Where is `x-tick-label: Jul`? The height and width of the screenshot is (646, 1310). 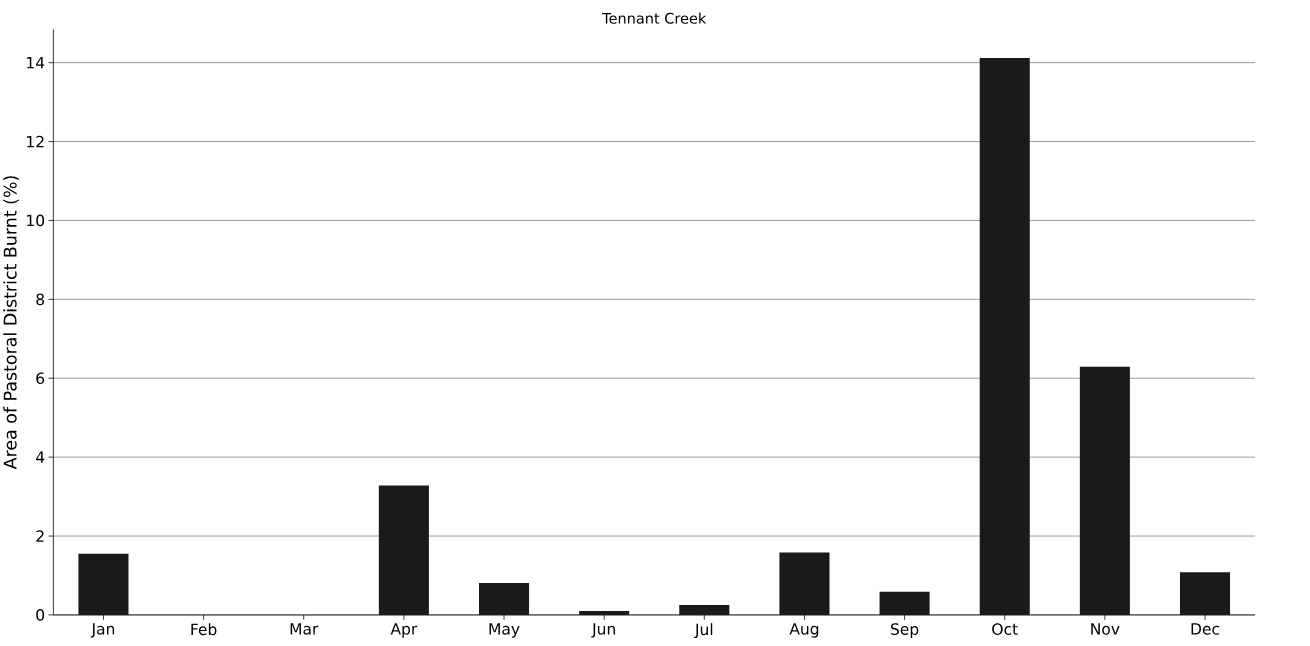
x-tick-label: Jul is located at coordinates (703, 631).